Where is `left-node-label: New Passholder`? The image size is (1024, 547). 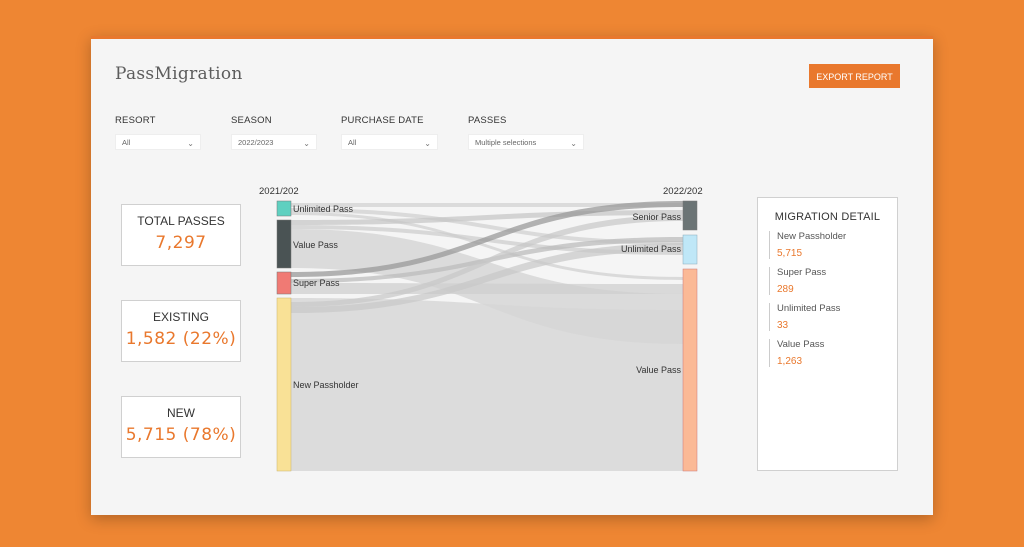 left-node-label: New Passholder is located at coordinates (326, 385).